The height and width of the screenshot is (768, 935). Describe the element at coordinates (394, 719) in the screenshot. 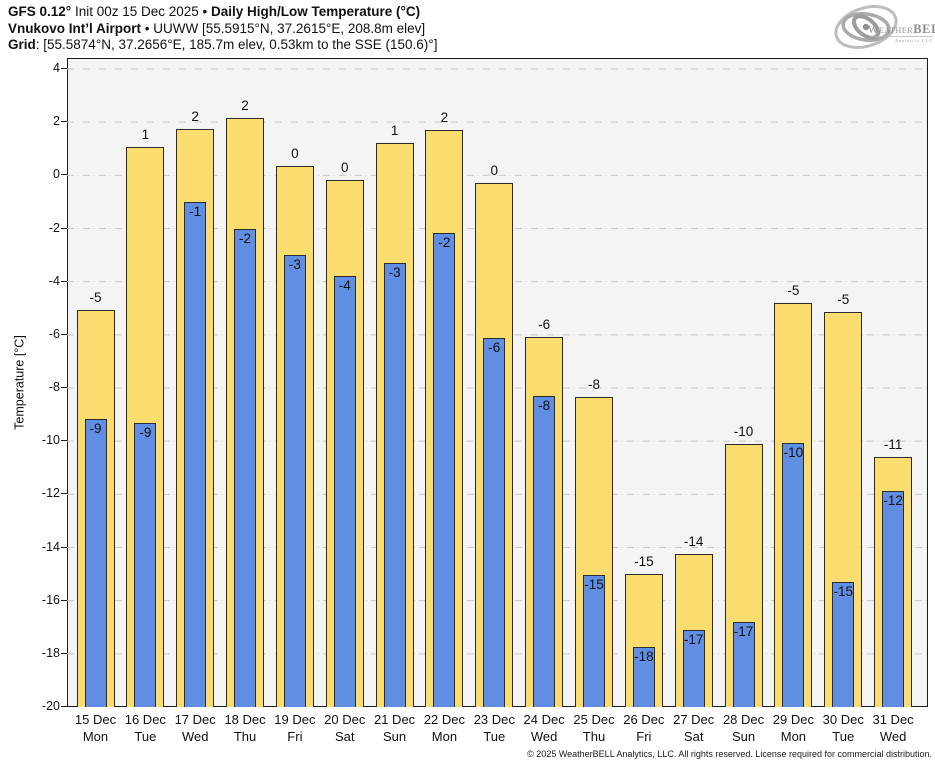

I see `x-axis-date-label: 21 Dec` at that location.